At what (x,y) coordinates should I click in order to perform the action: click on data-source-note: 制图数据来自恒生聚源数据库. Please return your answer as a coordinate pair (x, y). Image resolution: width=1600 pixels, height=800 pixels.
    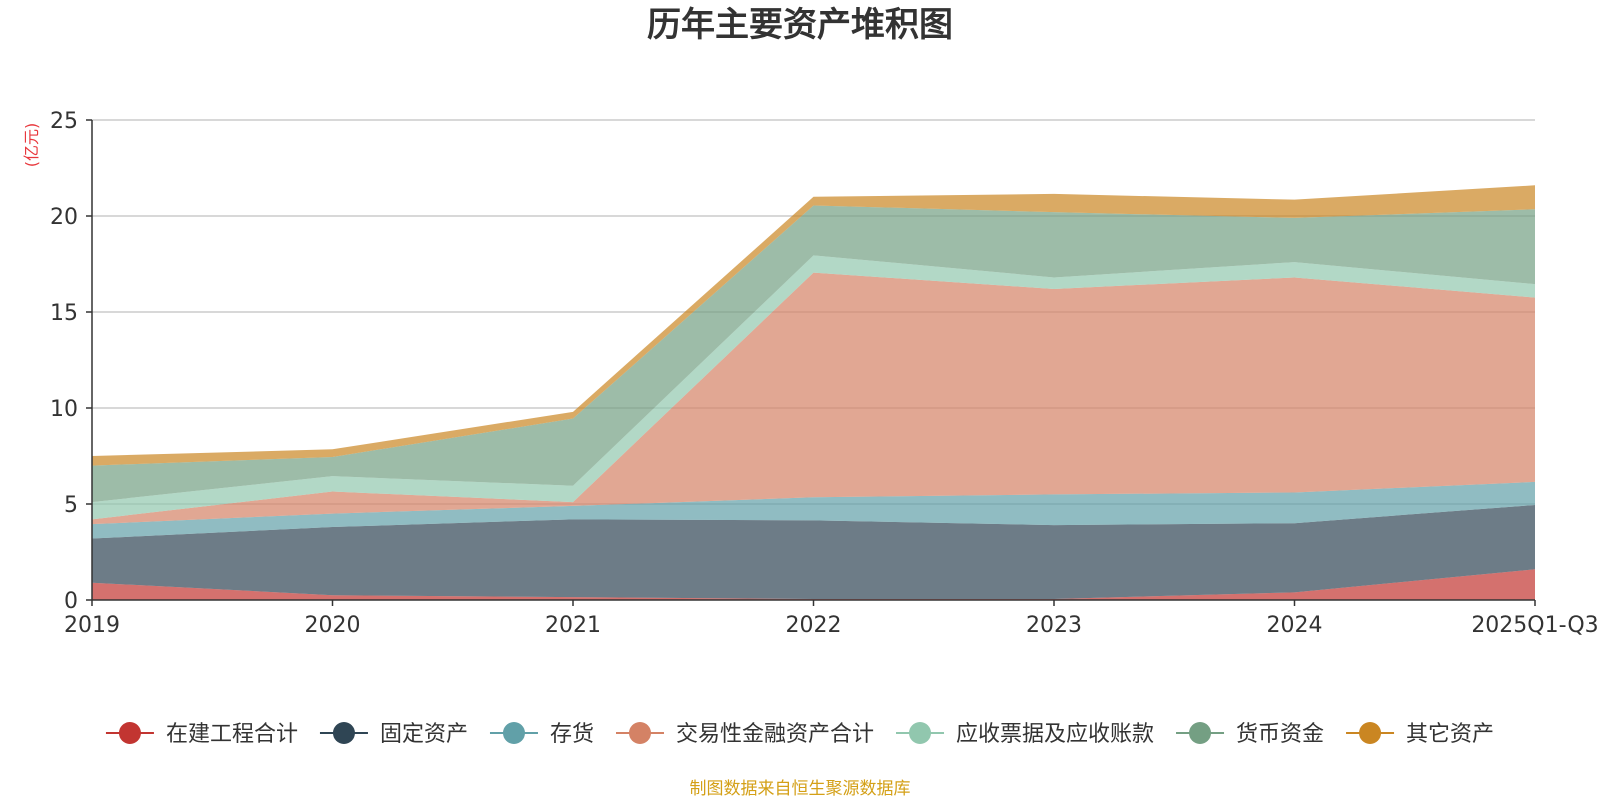
    Looking at the image, I should click on (800, 789).